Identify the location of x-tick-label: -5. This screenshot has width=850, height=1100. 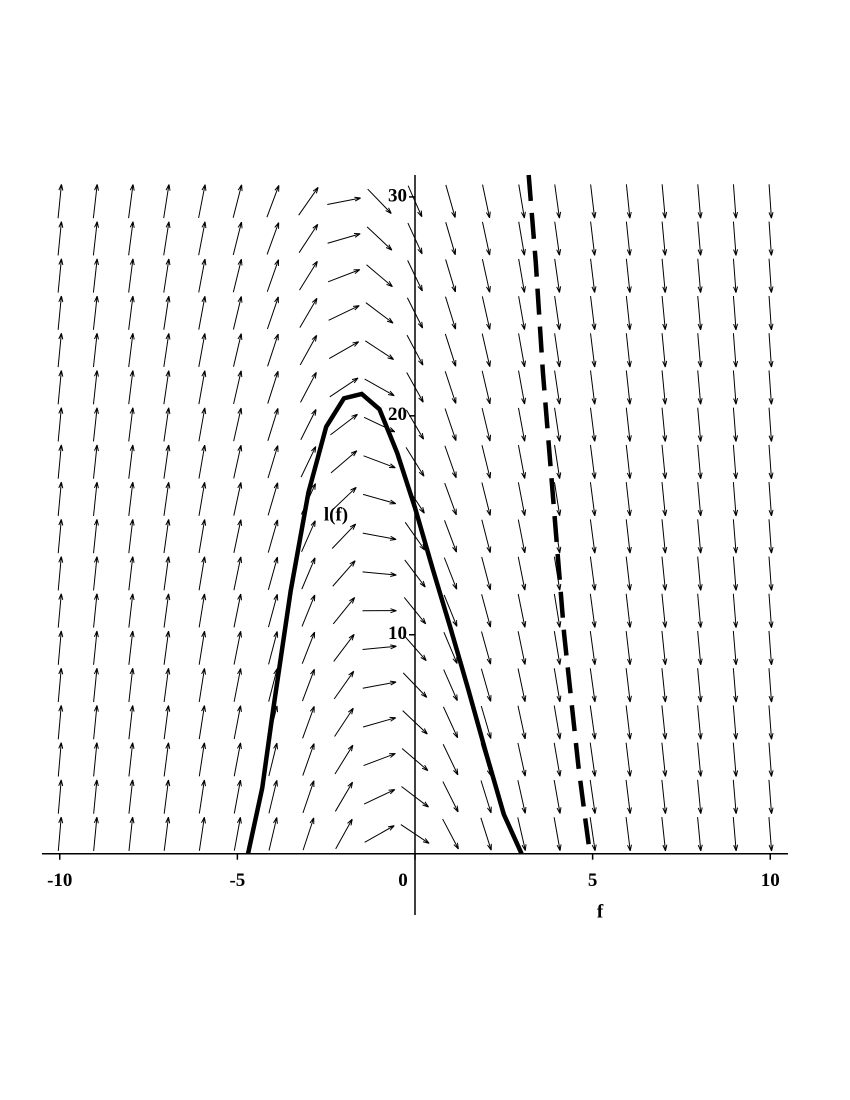
(237, 880).